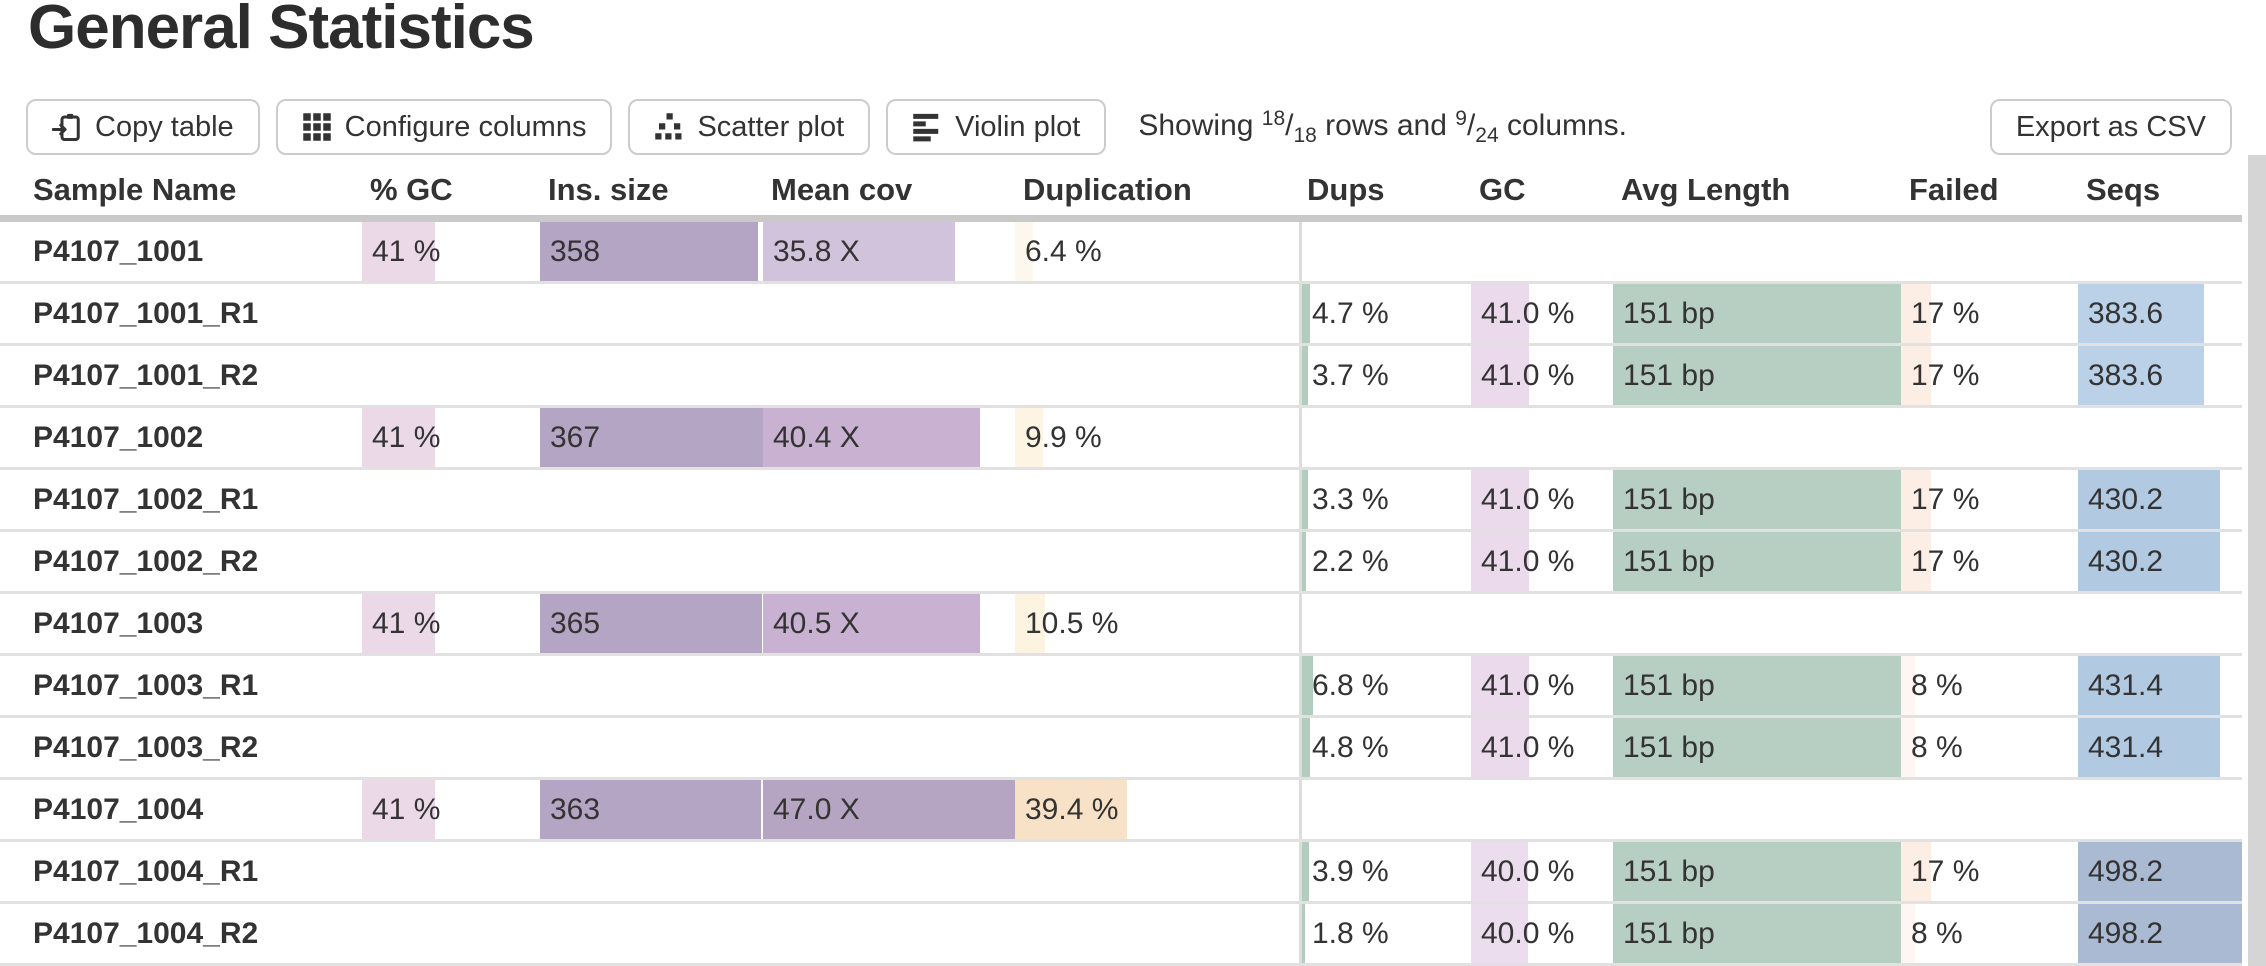 The image size is (2266, 966). I want to click on sample-name: P4107_1002, so click(118, 437).